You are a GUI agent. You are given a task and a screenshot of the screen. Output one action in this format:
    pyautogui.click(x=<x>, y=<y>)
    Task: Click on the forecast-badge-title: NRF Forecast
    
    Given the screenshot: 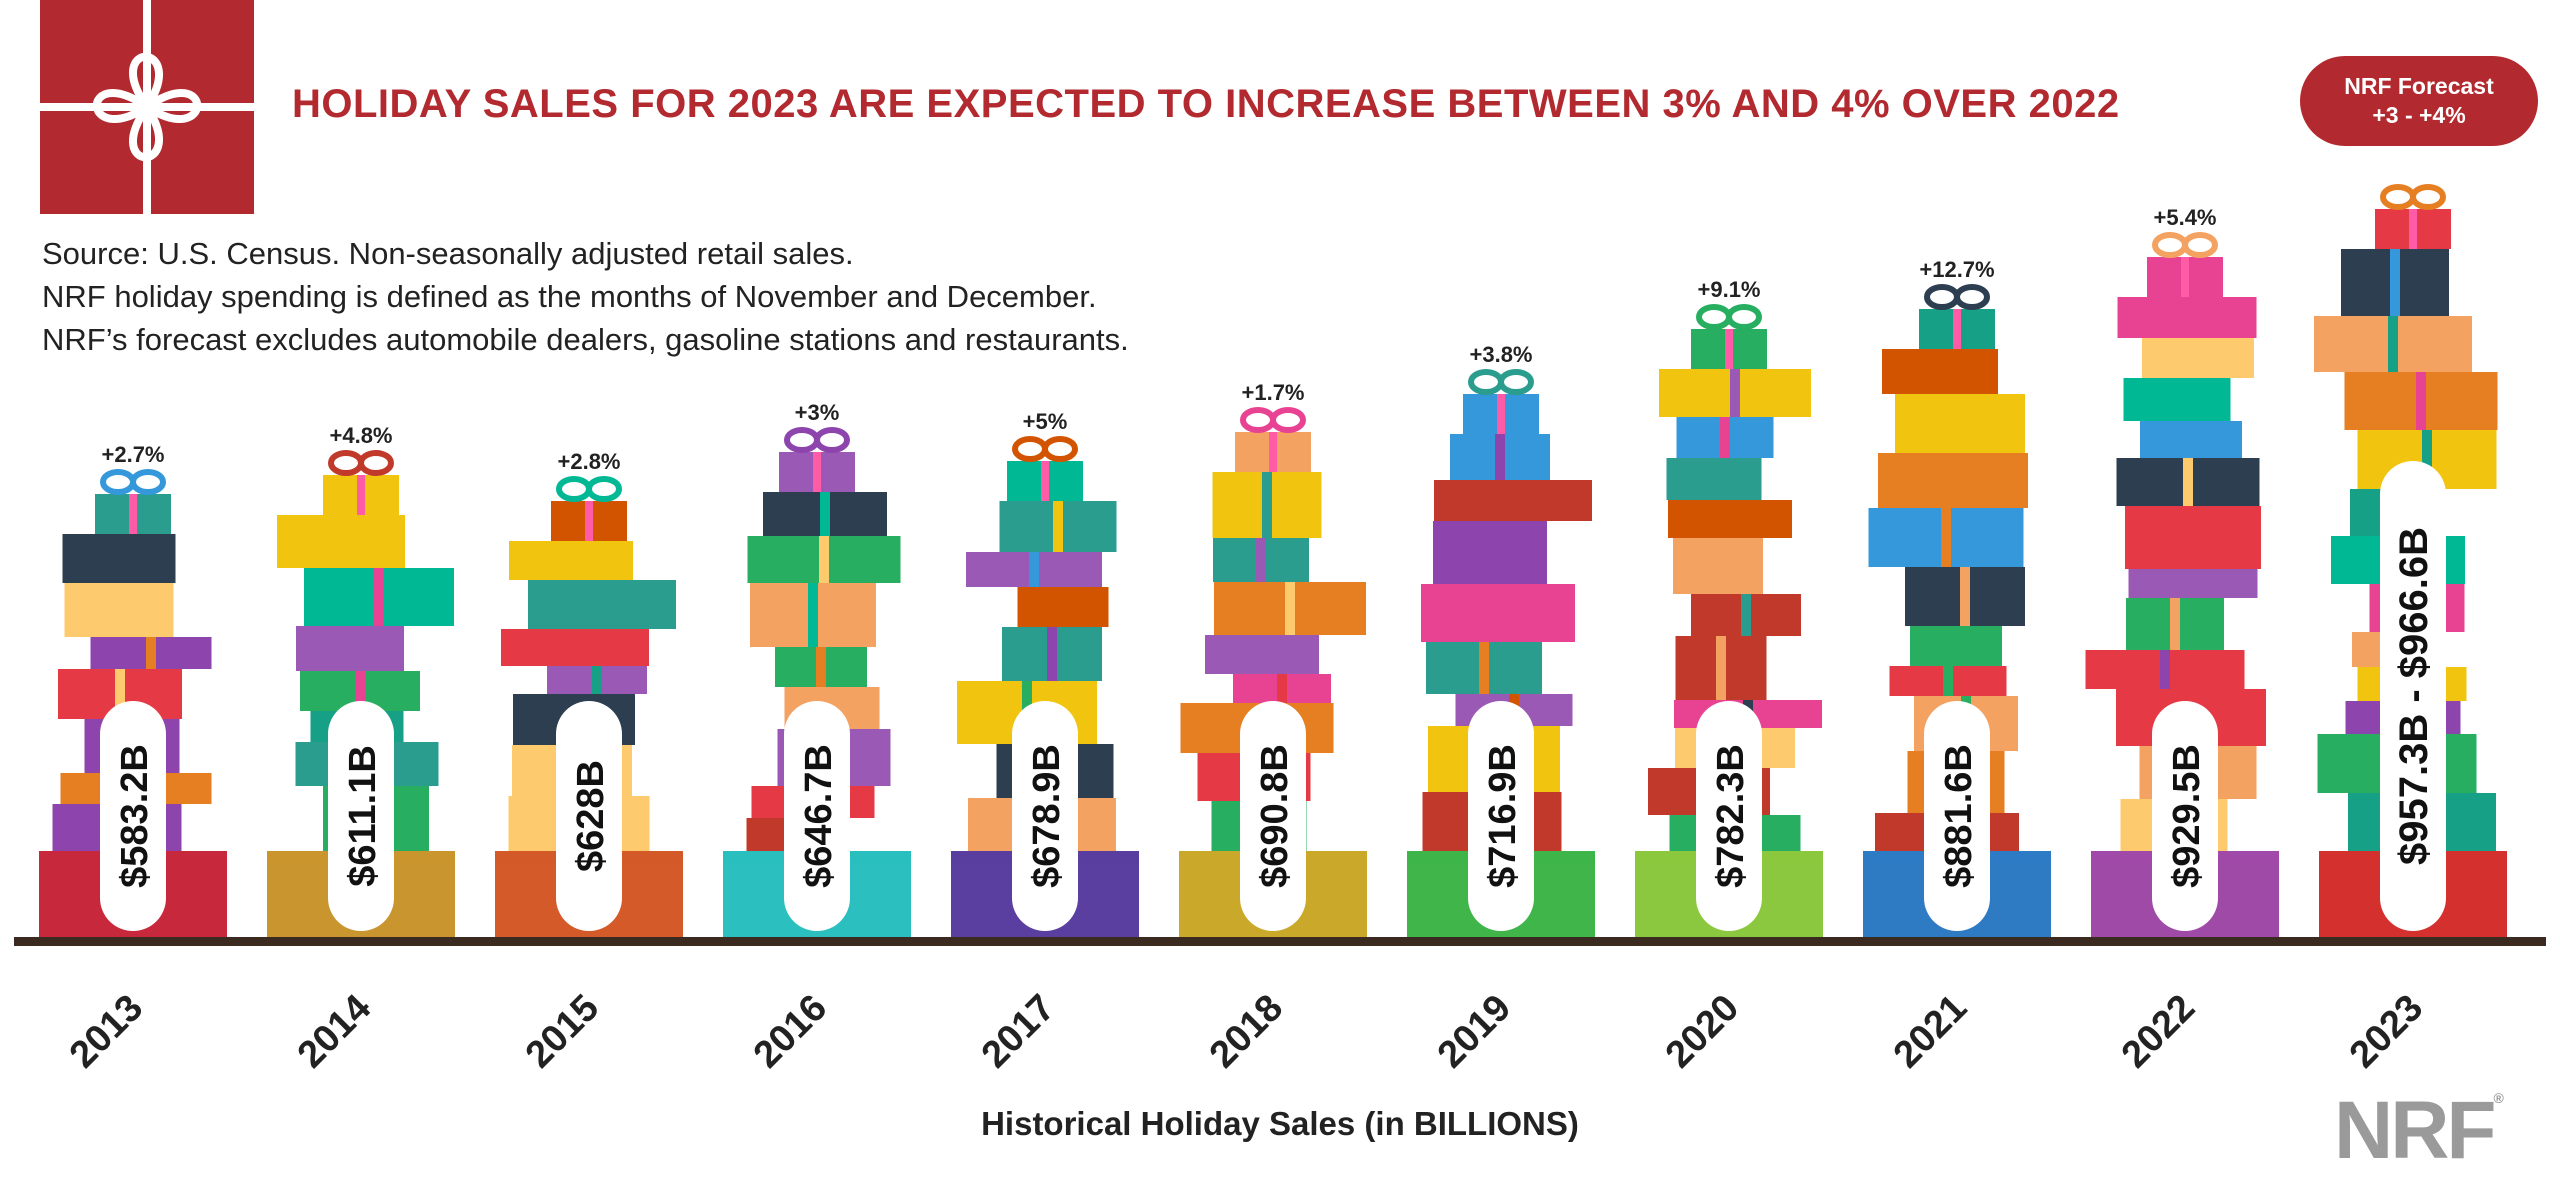 What is the action you would take?
    pyautogui.click(x=2419, y=86)
    